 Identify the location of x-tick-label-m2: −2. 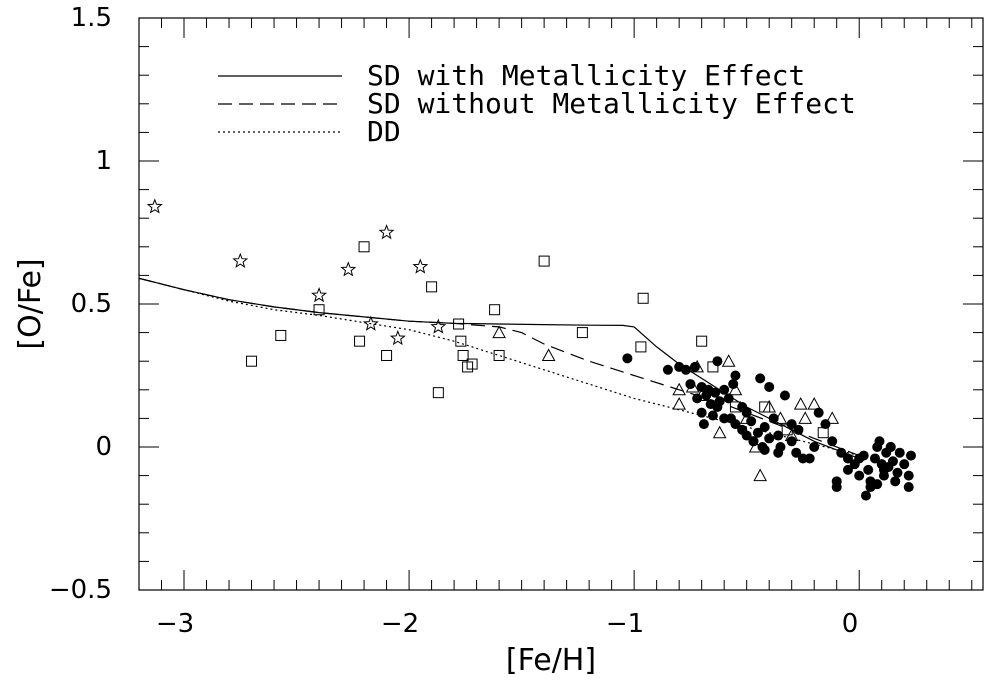
(400, 624).